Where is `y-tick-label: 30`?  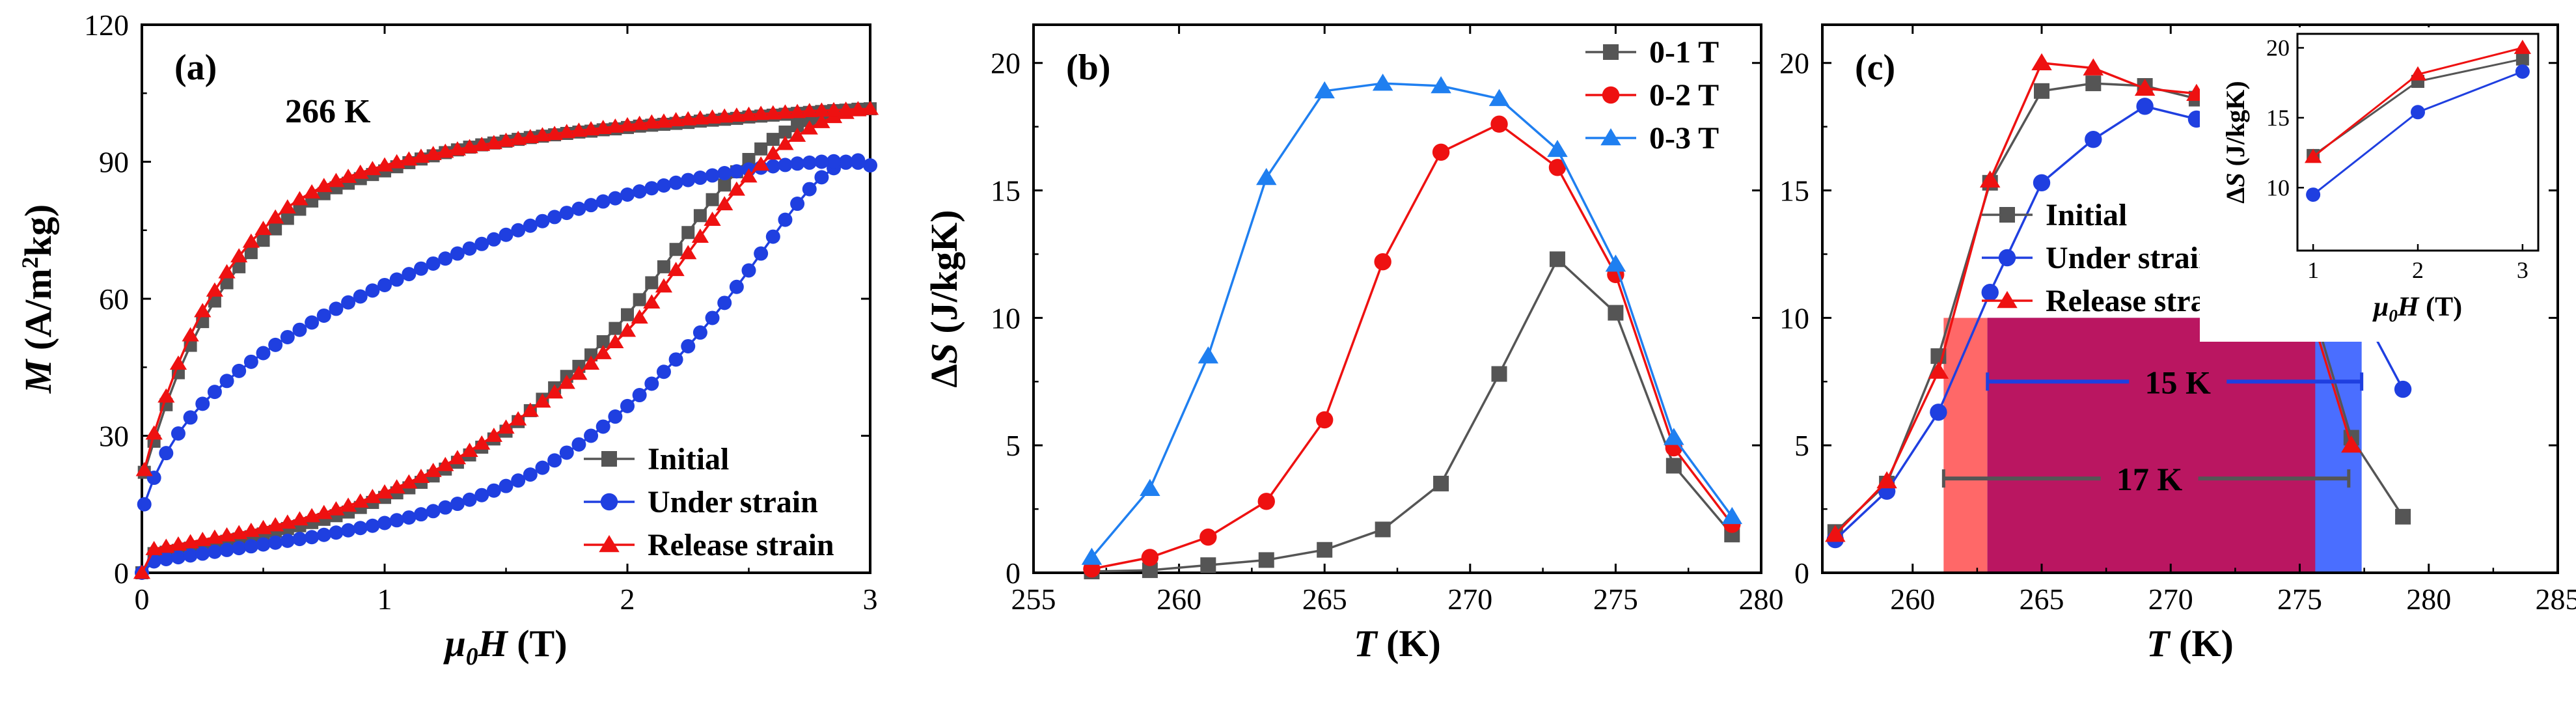 y-tick-label: 30 is located at coordinates (114, 436).